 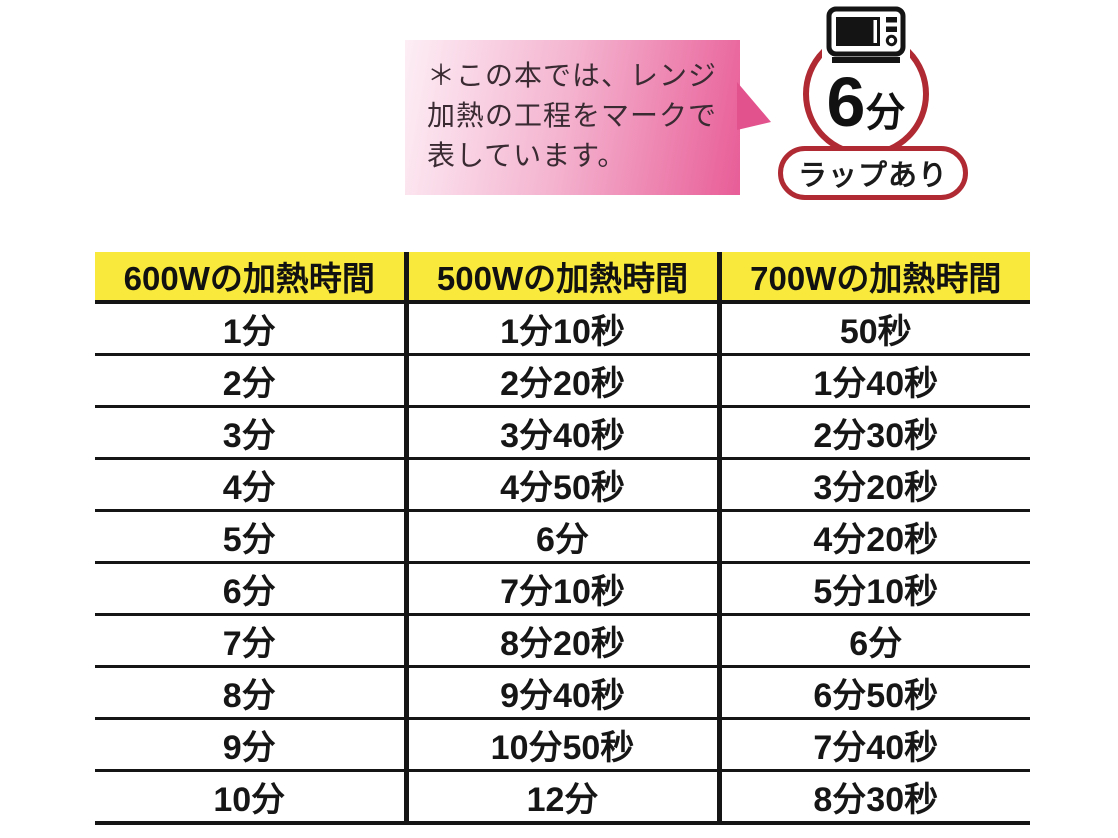 I want to click on table-cell: 4分, so click(x=250, y=485).